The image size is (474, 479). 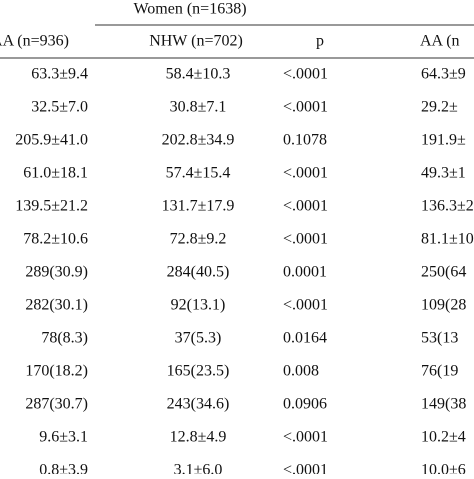 What do you see at coordinates (320, 41) in the screenshot?
I see `column-header: p` at bounding box center [320, 41].